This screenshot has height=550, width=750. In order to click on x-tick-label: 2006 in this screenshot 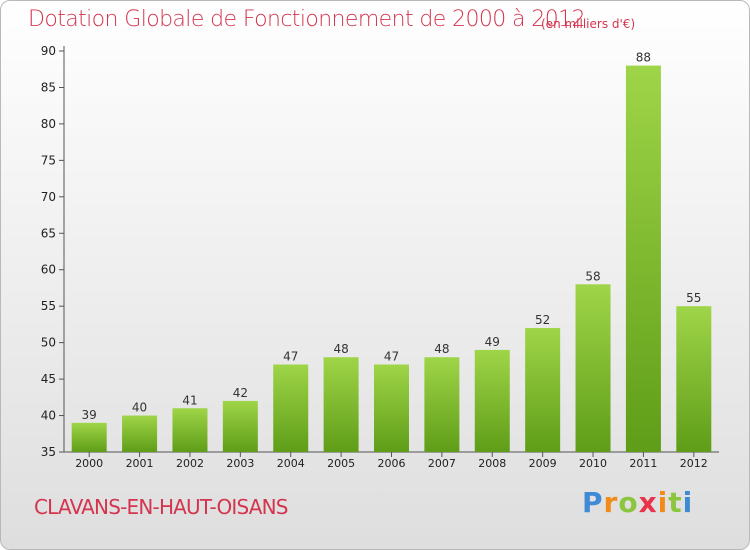, I will do `click(392, 463)`.